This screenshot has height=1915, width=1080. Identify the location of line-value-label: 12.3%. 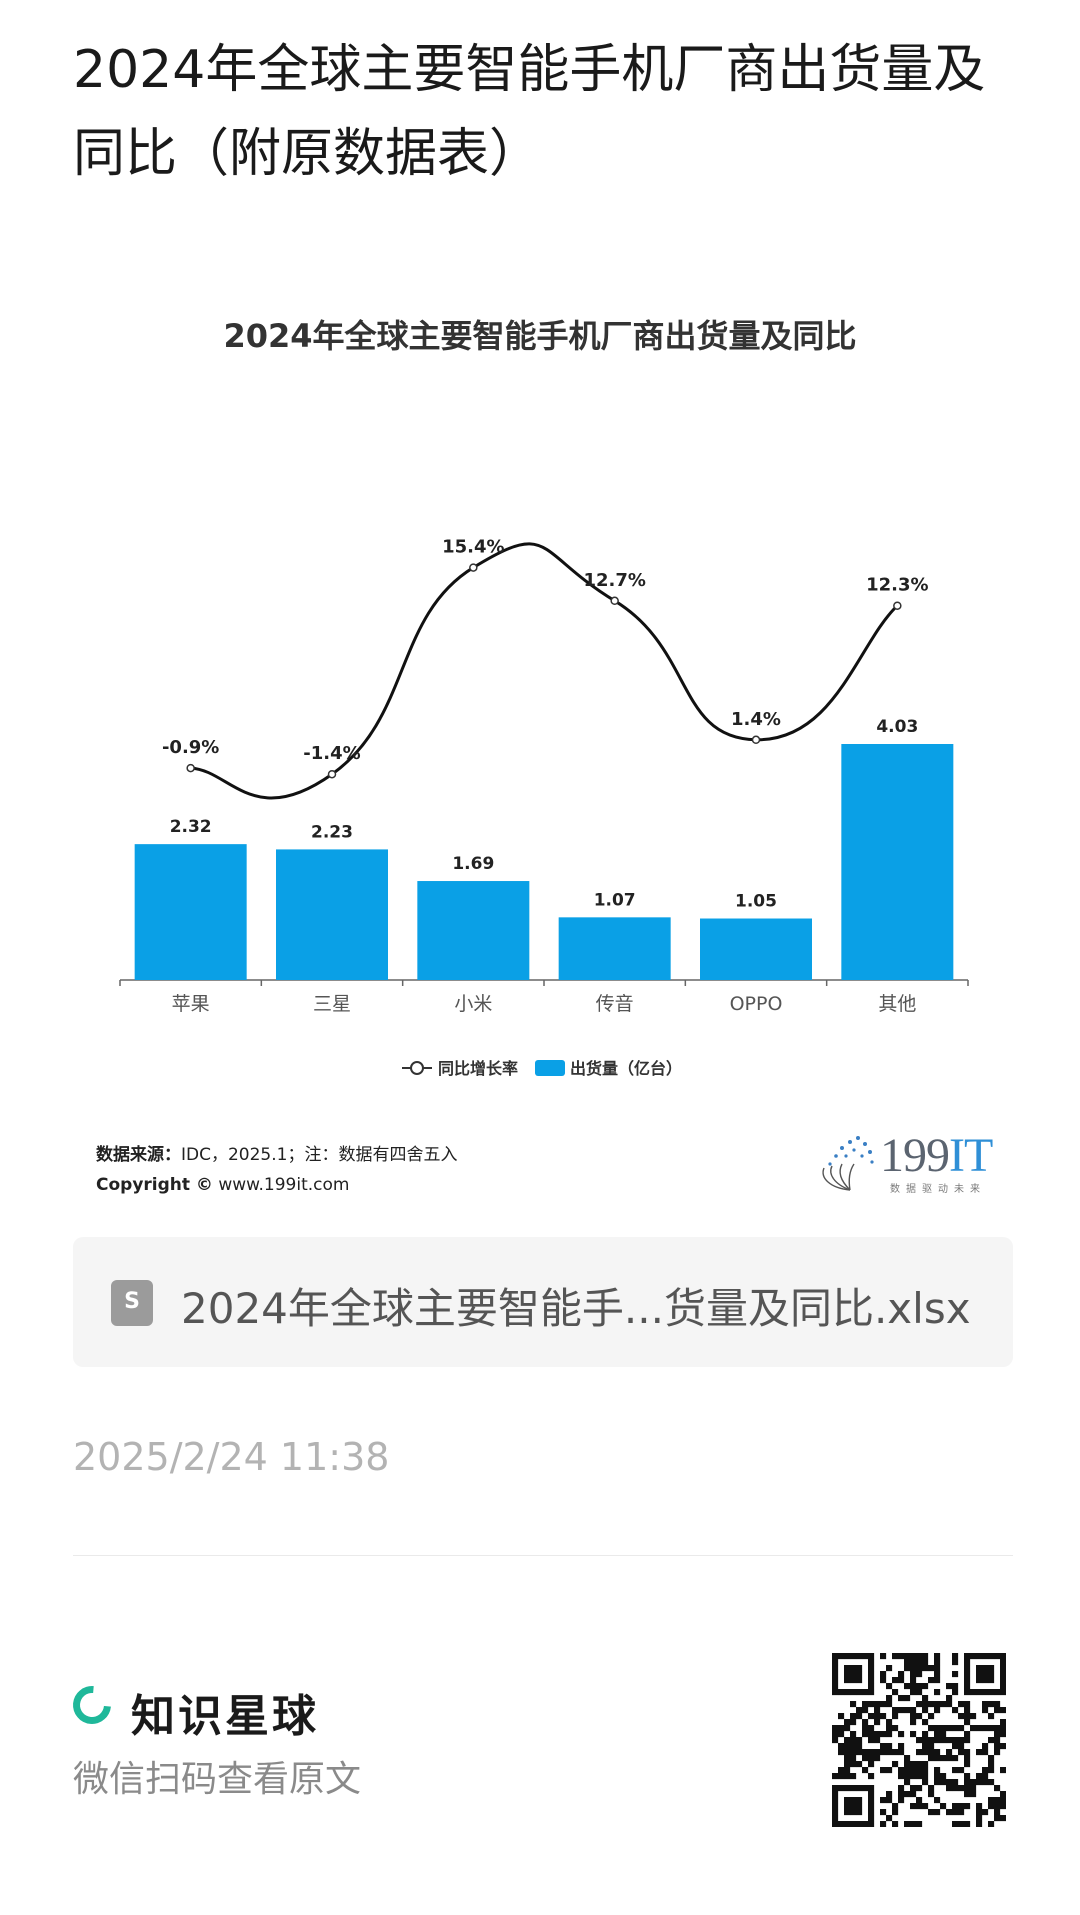
(897, 585).